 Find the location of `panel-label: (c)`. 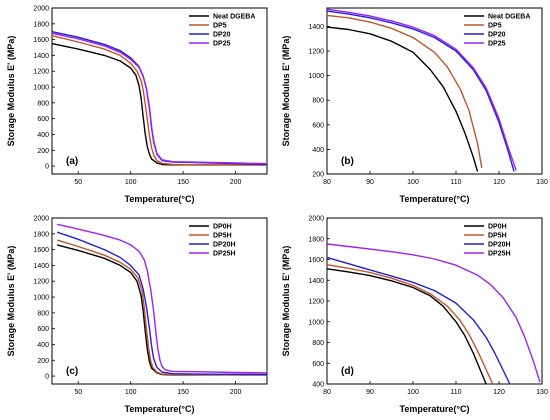

panel-label: (c) is located at coordinates (72, 371).